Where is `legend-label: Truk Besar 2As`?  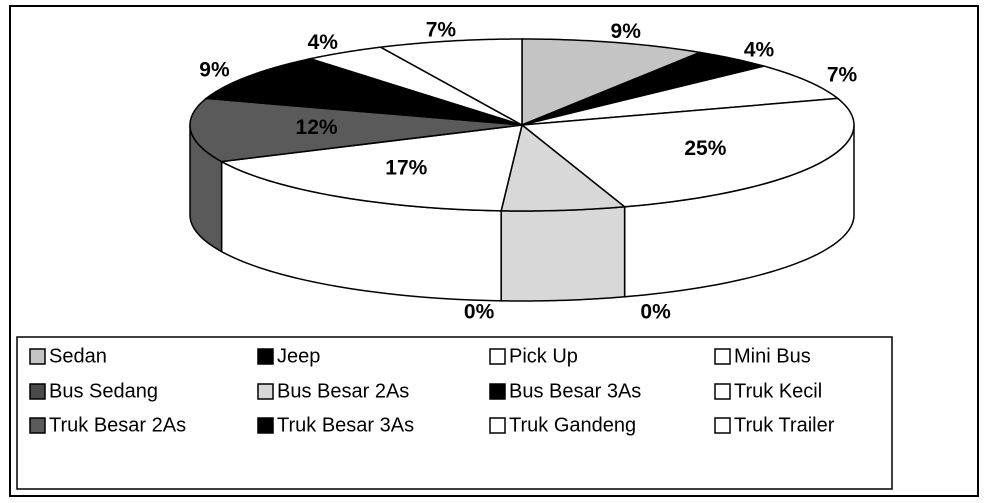 legend-label: Truk Besar 2As is located at coordinates (117, 425).